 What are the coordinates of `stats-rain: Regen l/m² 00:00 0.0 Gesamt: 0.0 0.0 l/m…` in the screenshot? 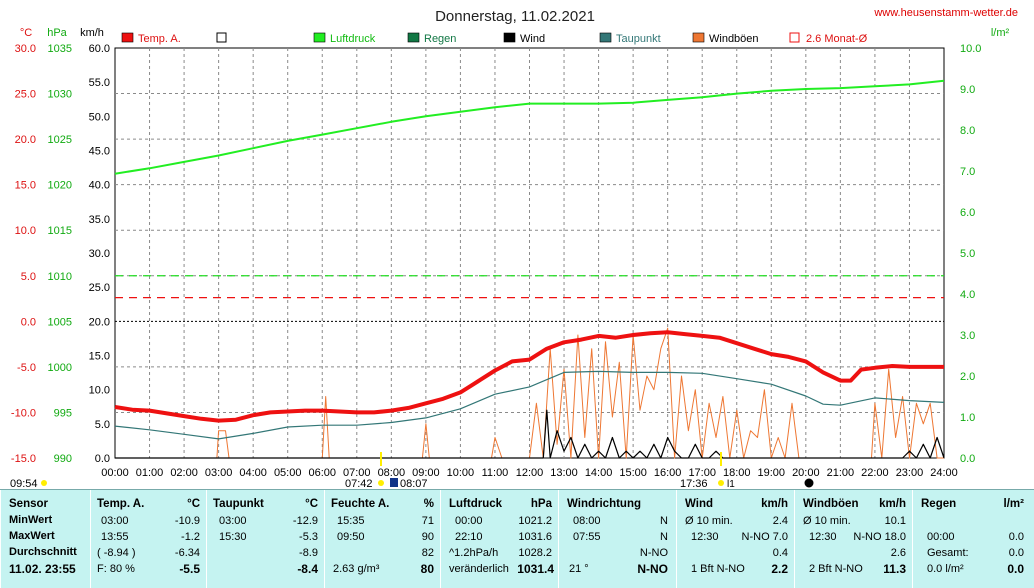 It's located at (973, 539).